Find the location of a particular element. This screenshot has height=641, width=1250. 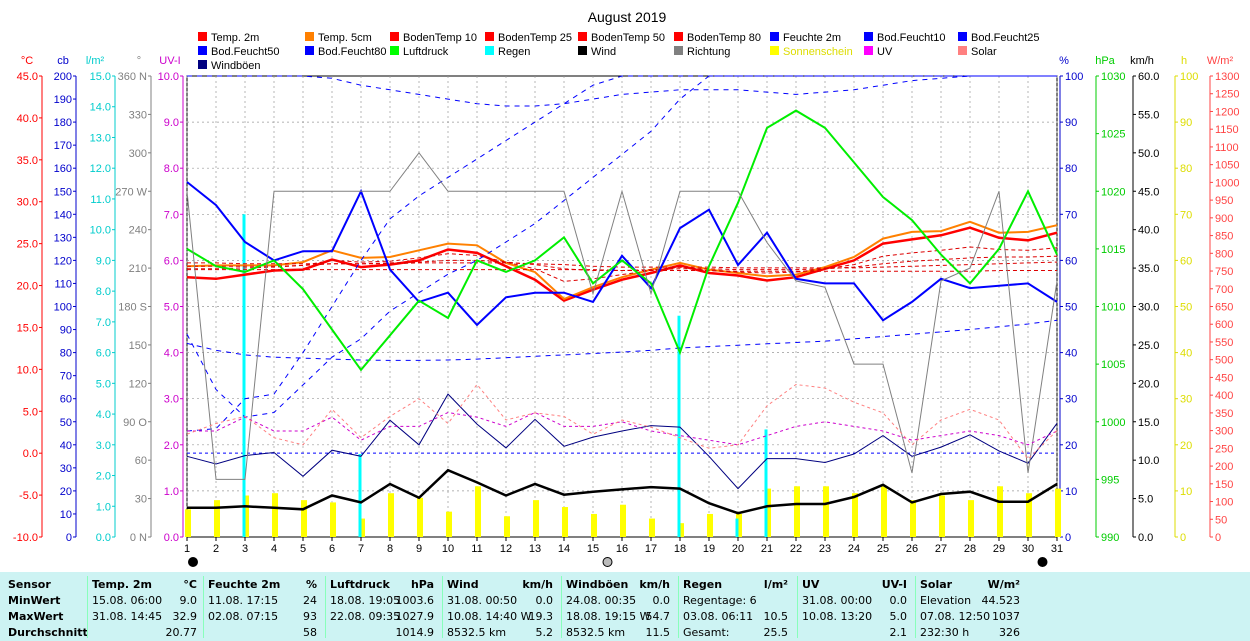

axis-tick-label: 60 is located at coordinates (1186, 261).